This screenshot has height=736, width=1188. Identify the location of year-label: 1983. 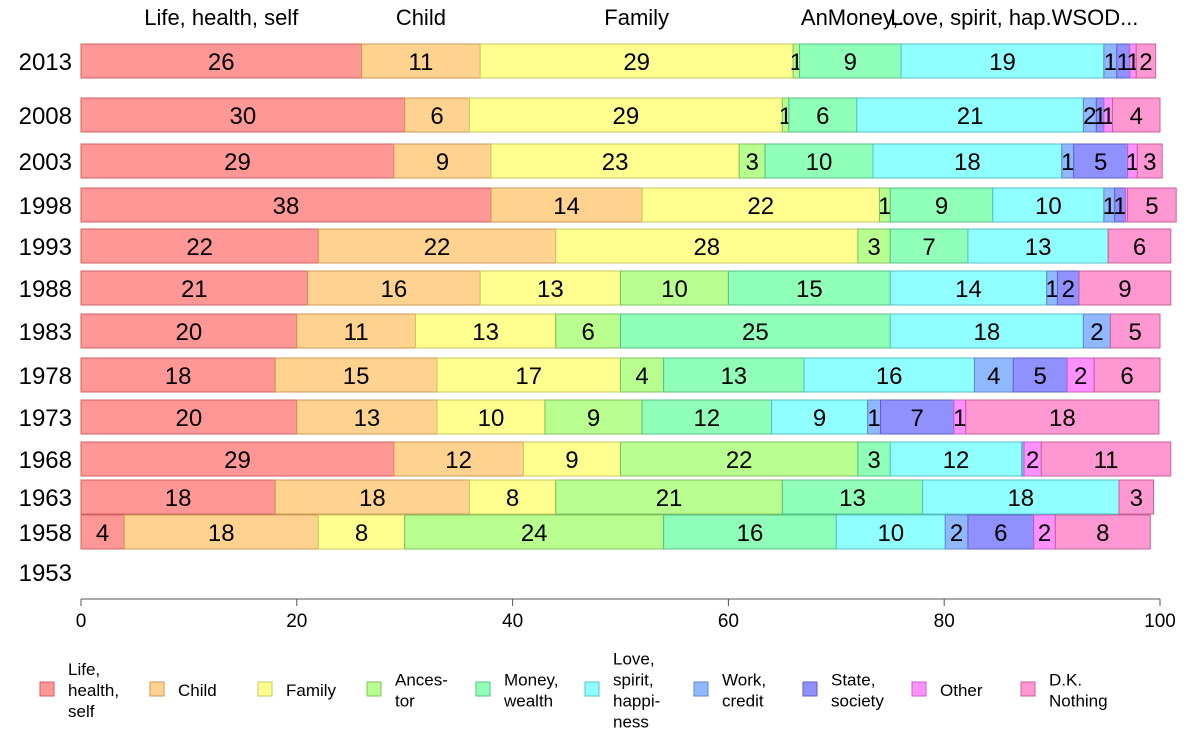
(45, 332).